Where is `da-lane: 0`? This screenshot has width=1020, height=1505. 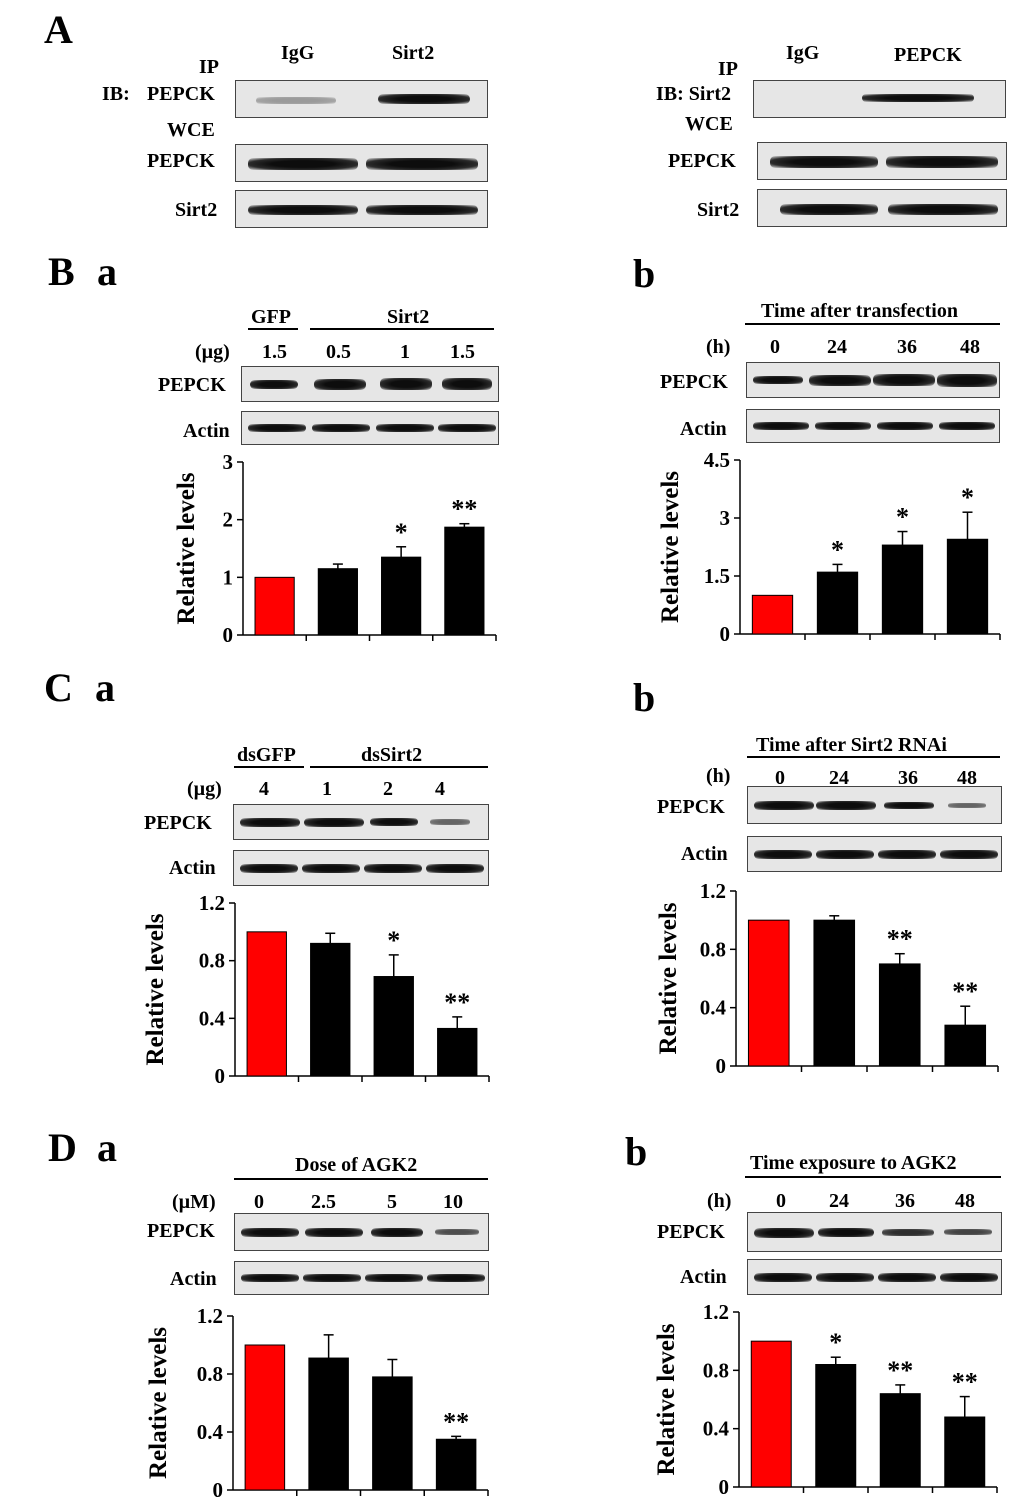 da-lane: 0 is located at coordinates (259, 1202).